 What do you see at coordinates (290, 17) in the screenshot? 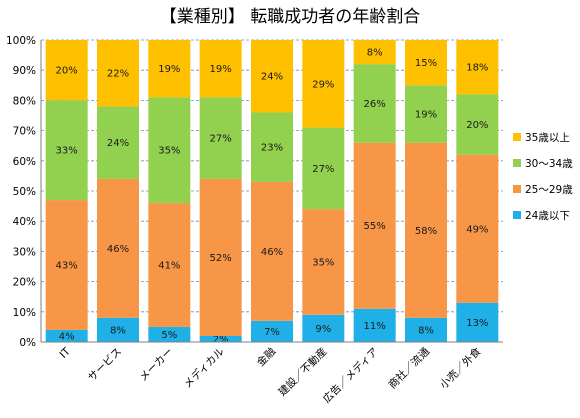
I see `chart-title: 【業種別】 転職成功者の年齢割合` at bounding box center [290, 17].